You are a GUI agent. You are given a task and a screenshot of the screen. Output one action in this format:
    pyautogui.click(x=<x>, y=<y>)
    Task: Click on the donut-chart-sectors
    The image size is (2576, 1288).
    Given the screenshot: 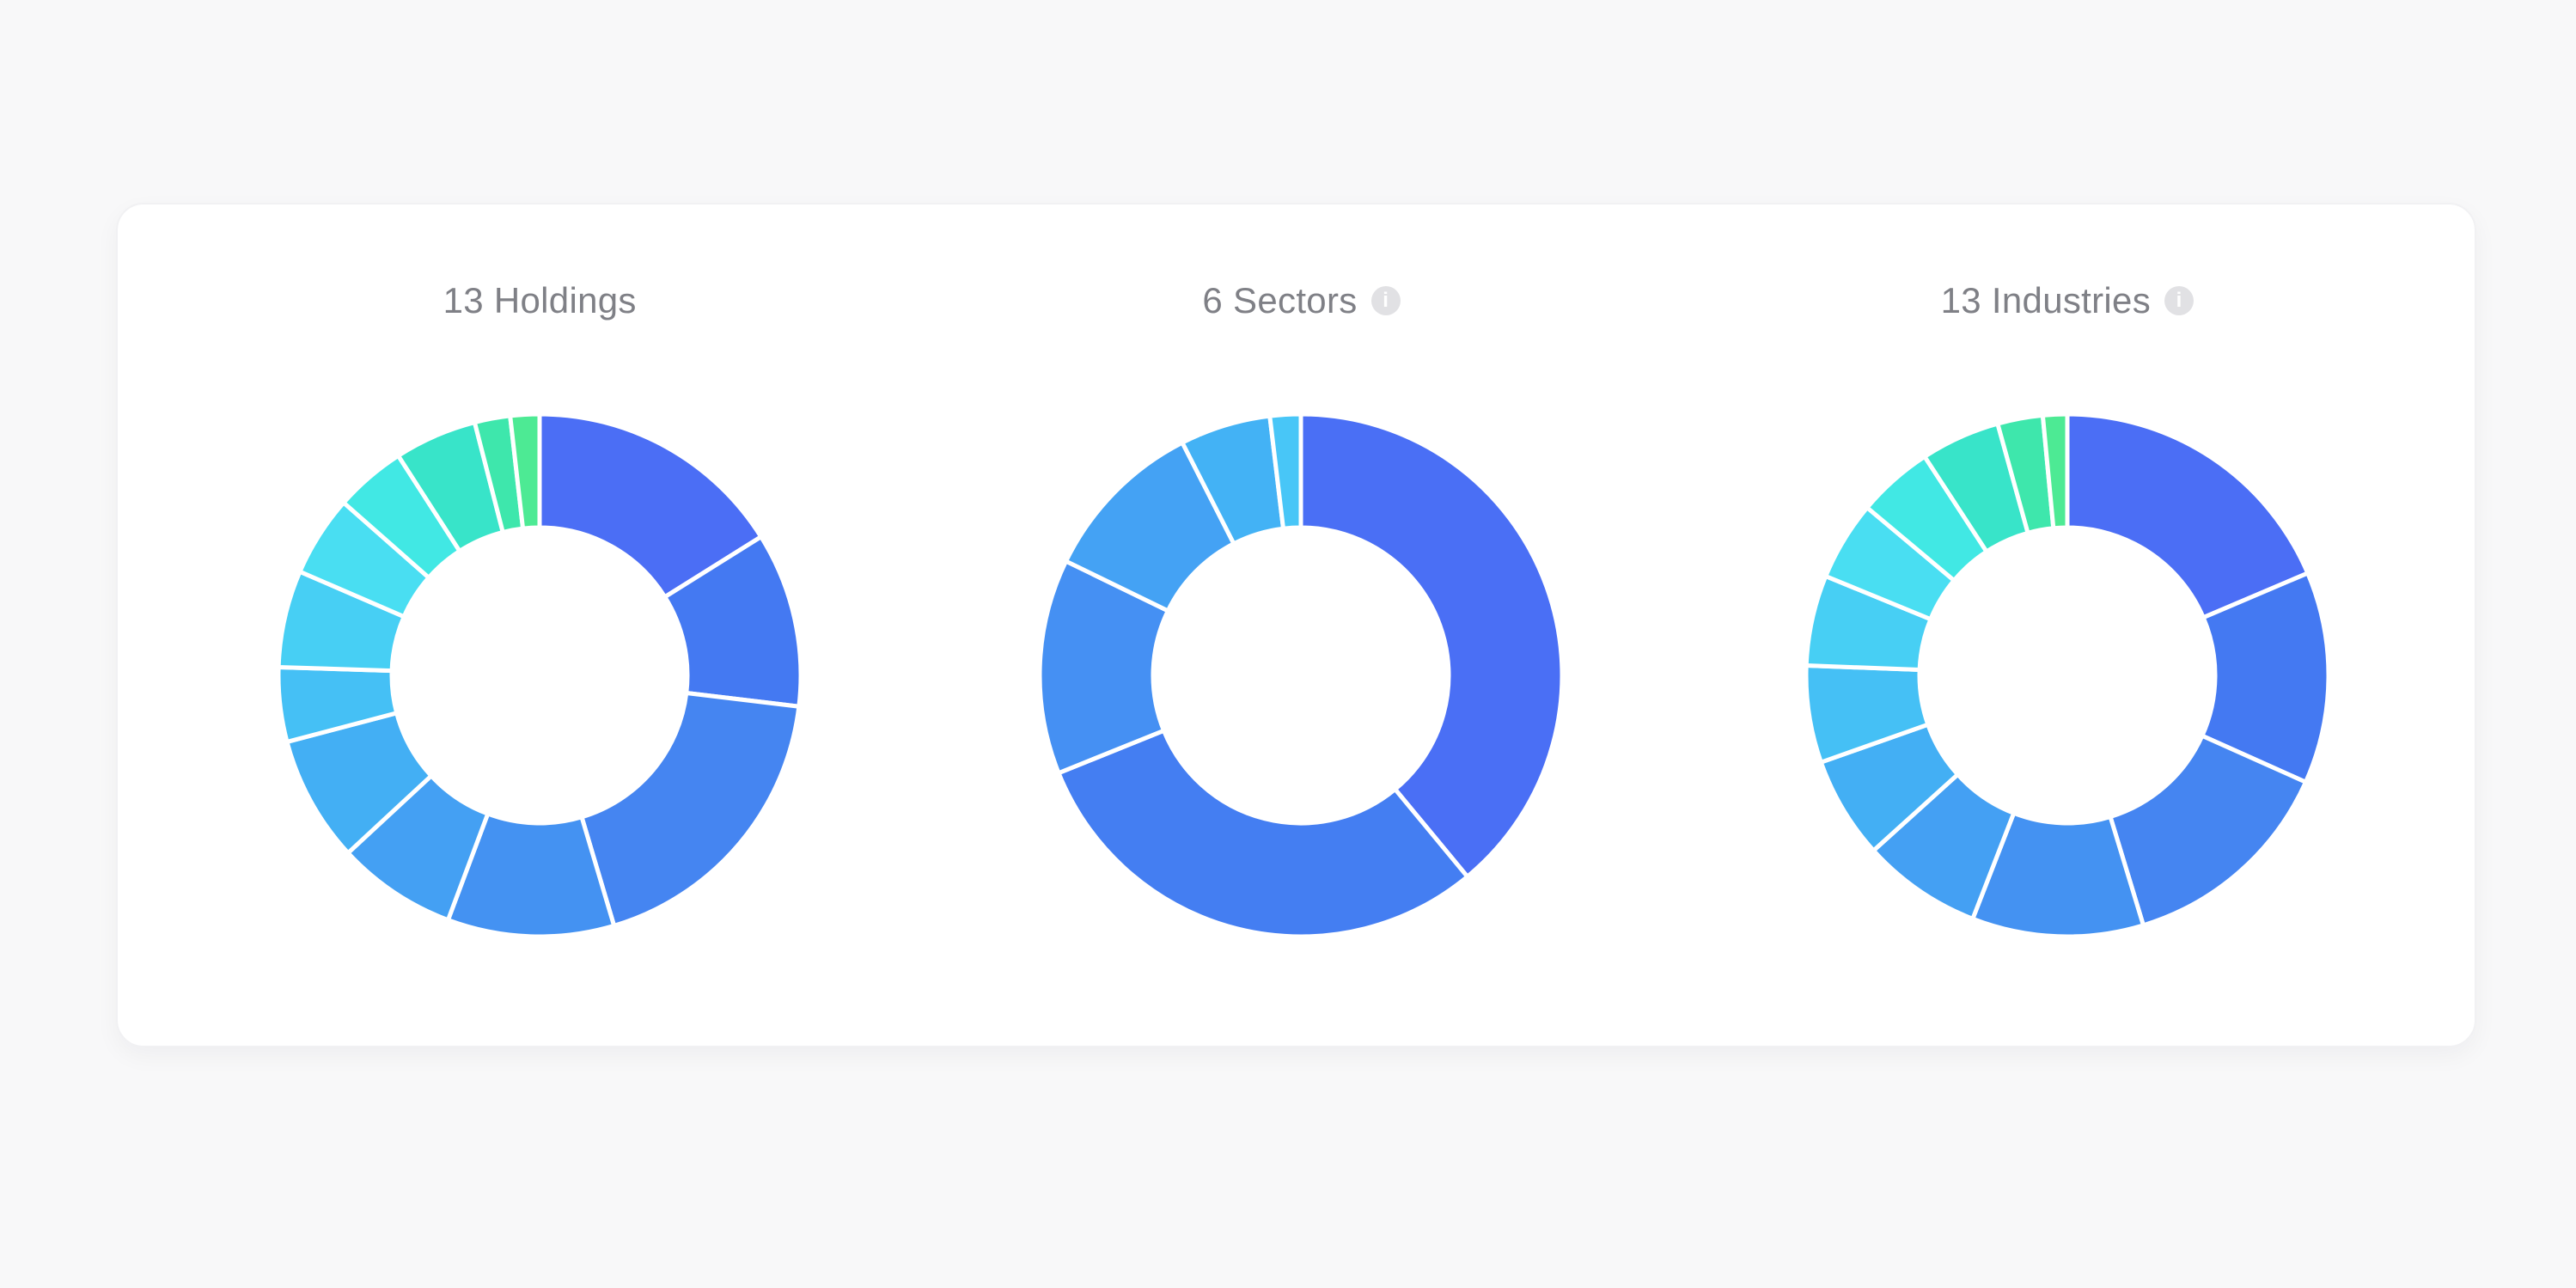 What is the action you would take?
    pyautogui.click(x=1301, y=675)
    